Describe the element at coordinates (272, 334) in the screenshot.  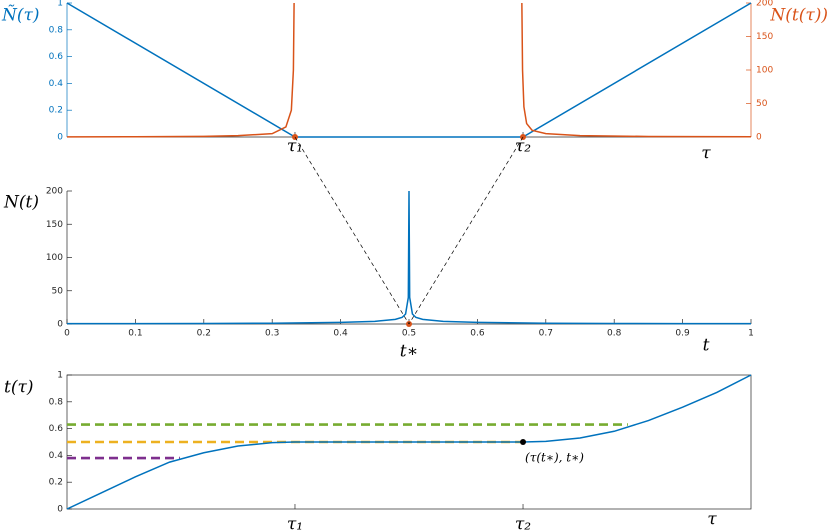
I see `x-tick-label: 0.3` at that location.